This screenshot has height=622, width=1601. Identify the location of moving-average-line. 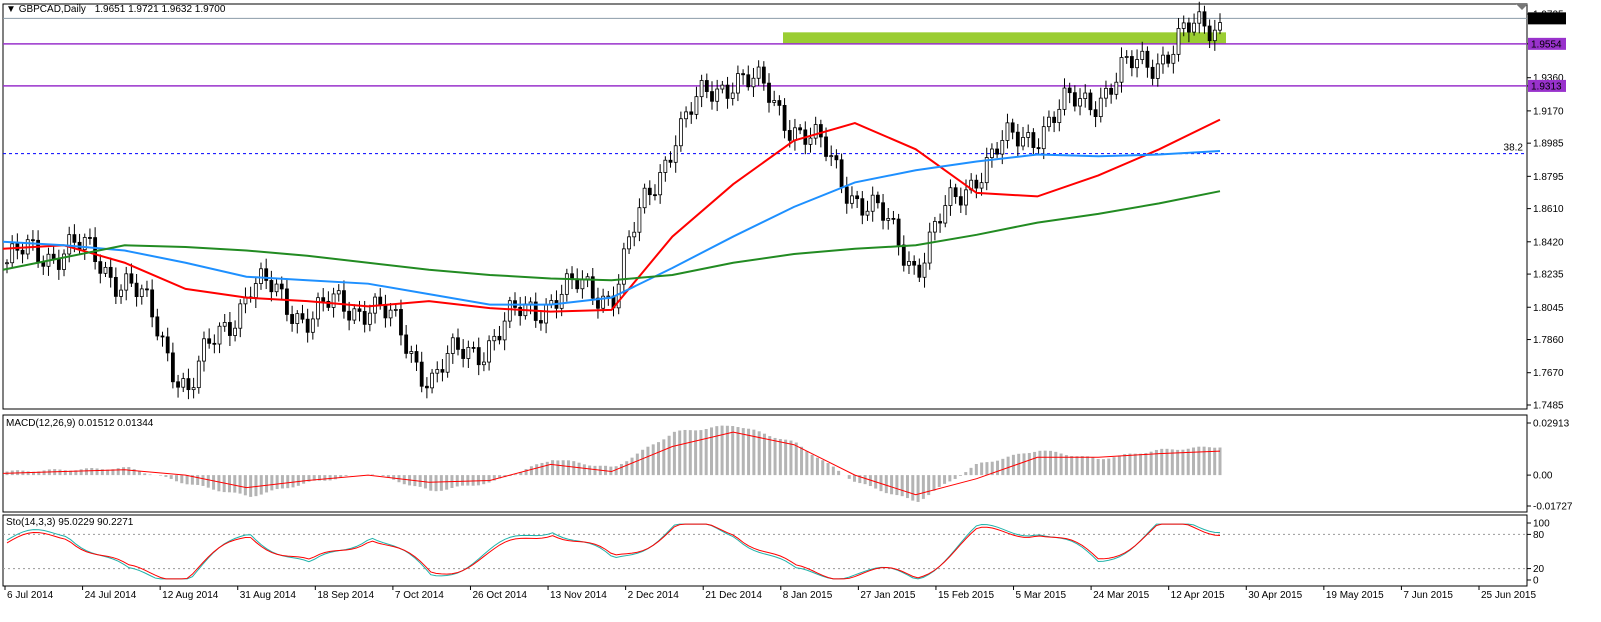
(611, 236).